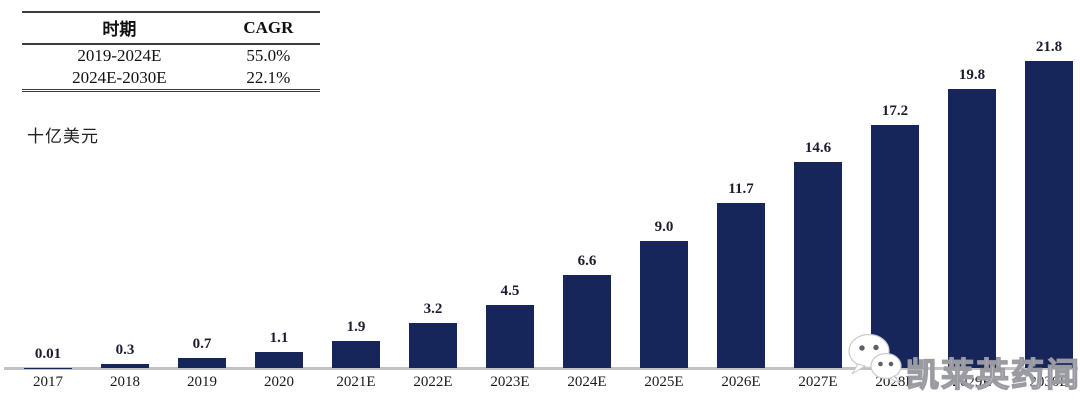  I want to click on x-tick-label: 2029E, so click(972, 382).